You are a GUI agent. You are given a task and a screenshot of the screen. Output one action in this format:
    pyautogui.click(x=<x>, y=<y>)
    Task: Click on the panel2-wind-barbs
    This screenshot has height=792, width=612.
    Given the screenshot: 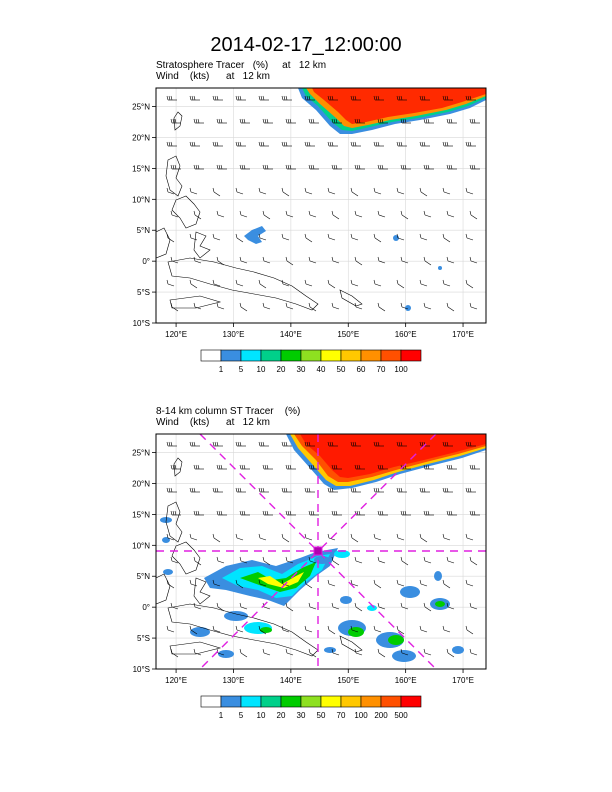 What is the action you would take?
    pyautogui.click(x=323, y=549)
    